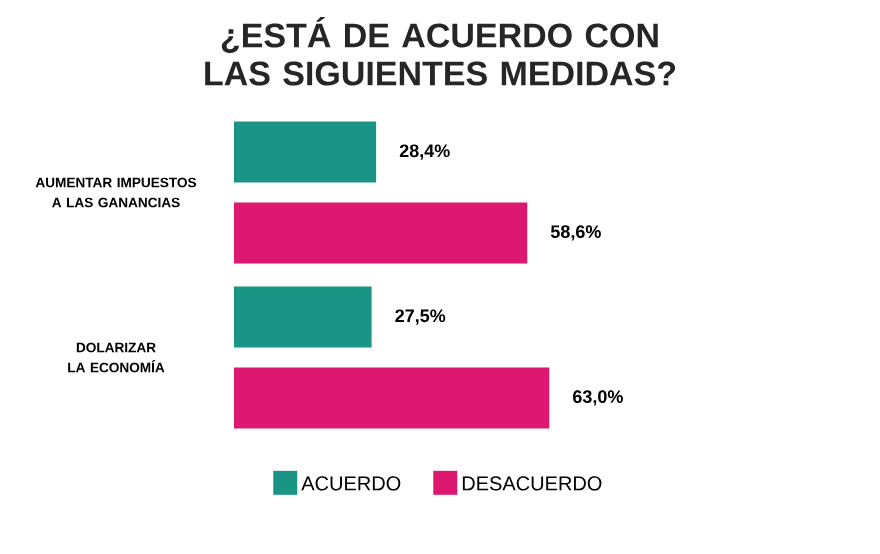 The width and height of the screenshot is (880, 554). What do you see at coordinates (532, 483) in the screenshot?
I see `legend-label: DESACUERDO` at bounding box center [532, 483].